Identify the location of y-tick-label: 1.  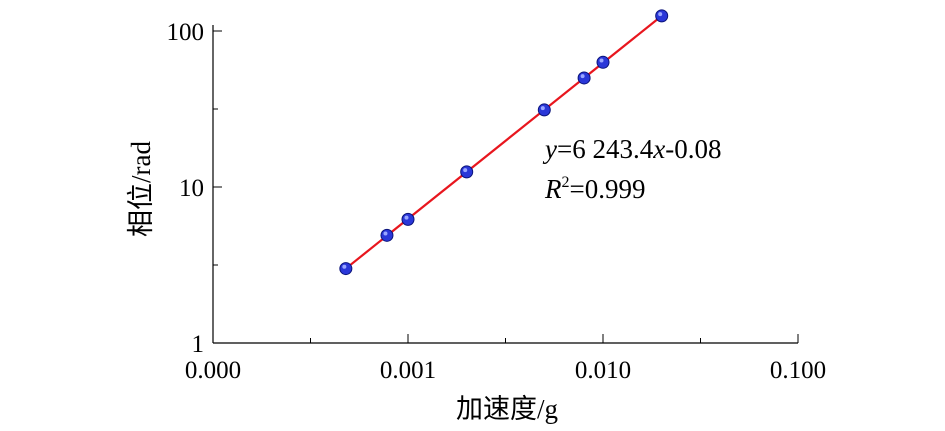
(198, 344).